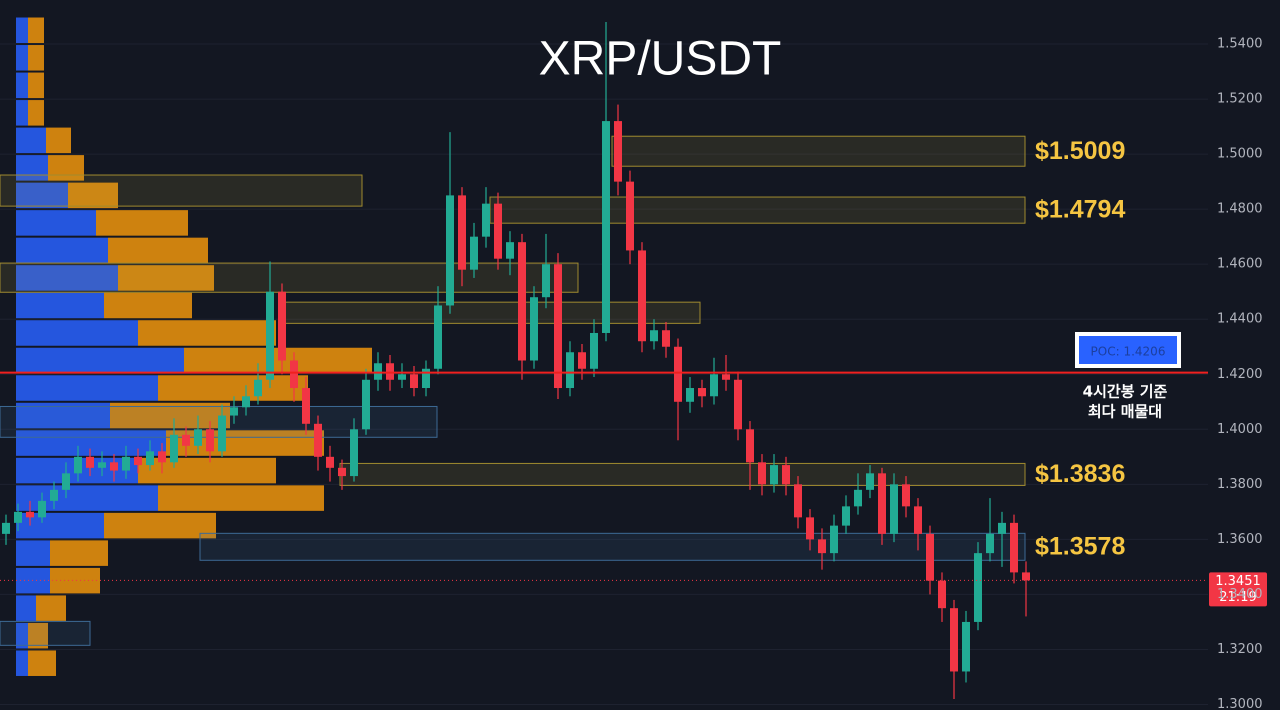  I want to click on y-tick-label: 1.3800, so click(1240, 484).